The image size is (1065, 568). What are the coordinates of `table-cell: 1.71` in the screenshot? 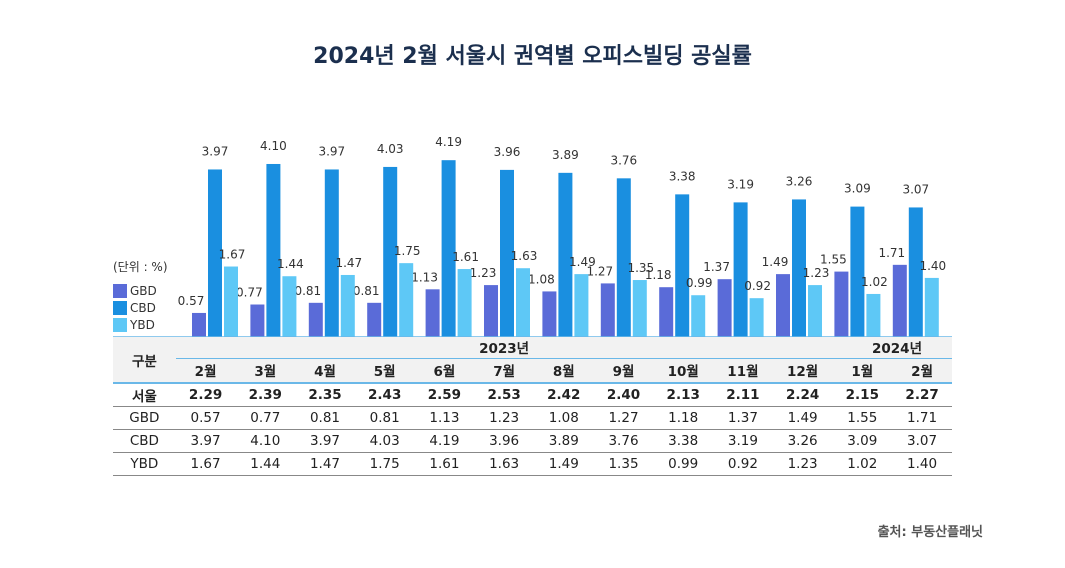 It's located at (922, 417).